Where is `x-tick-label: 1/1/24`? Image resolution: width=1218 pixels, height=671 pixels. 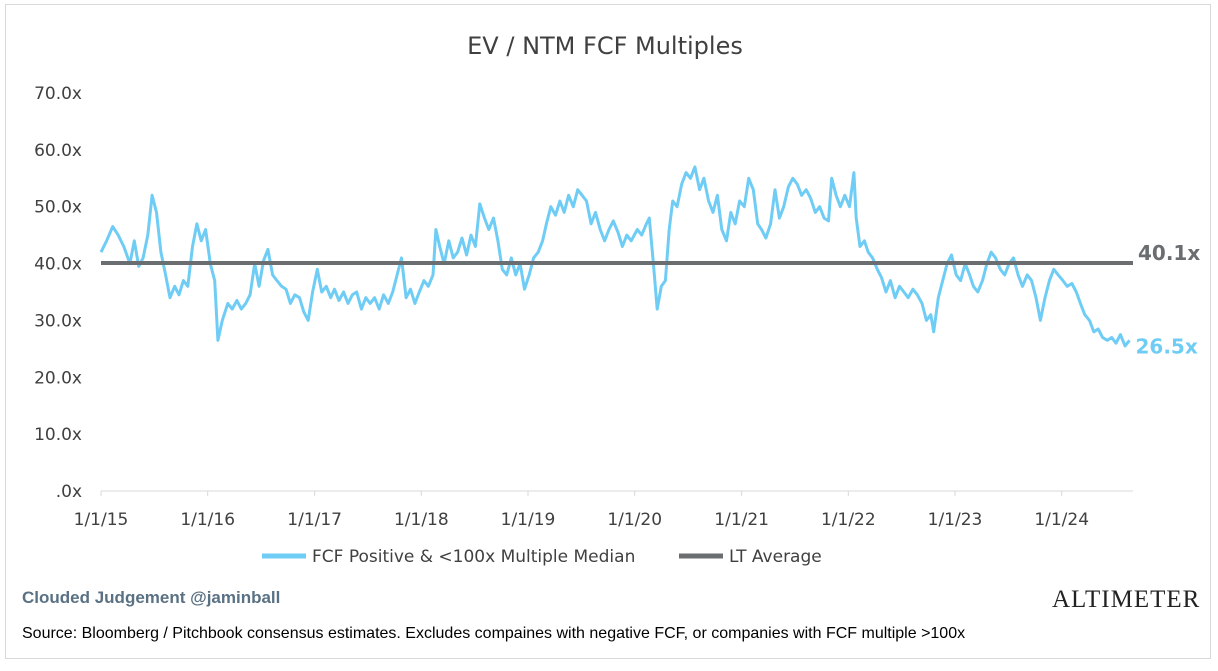
x-tick-label: 1/1/24 is located at coordinates (1061, 520).